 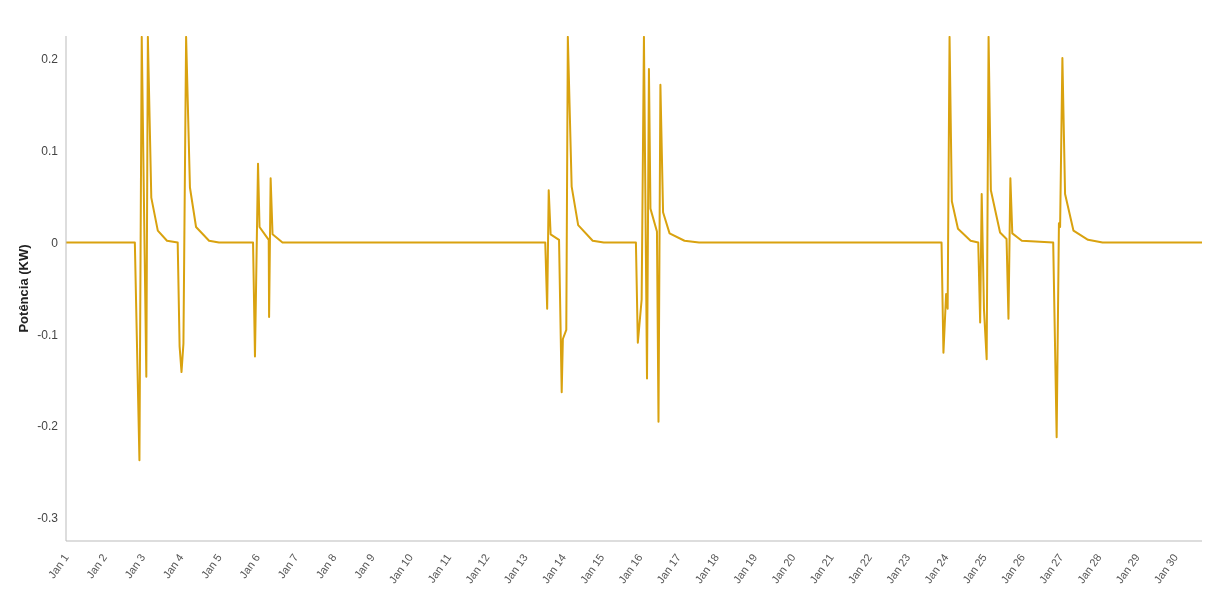 I want to click on x-tick-label: Jan 22, so click(x=860, y=568).